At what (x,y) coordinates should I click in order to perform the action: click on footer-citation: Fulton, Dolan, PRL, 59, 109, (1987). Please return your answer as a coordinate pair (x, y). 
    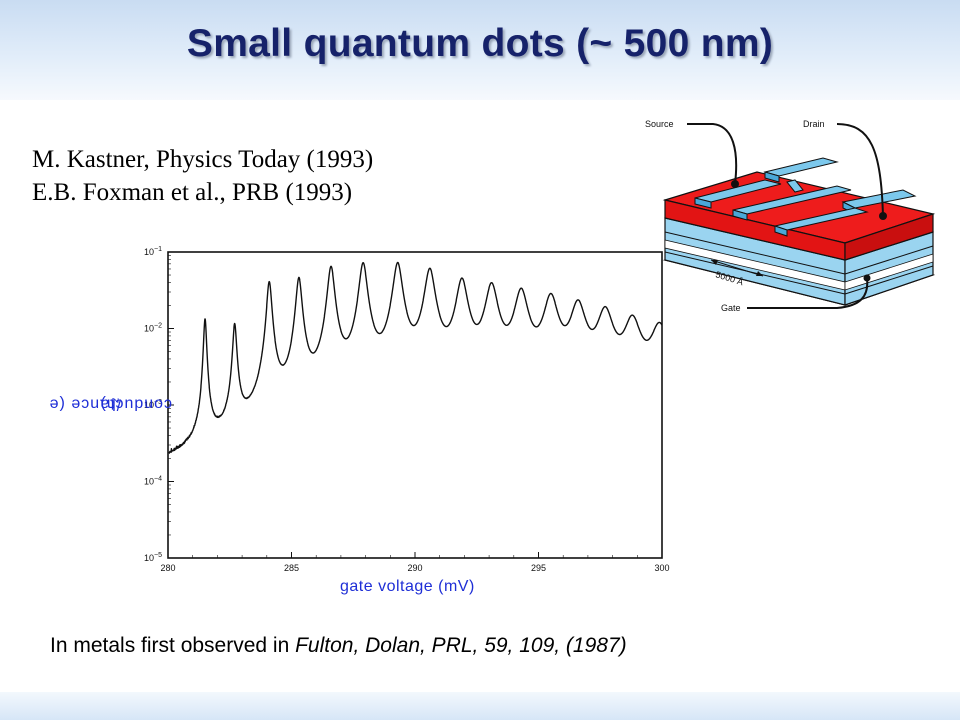
    Looking at the image, I should click on (461, 645).